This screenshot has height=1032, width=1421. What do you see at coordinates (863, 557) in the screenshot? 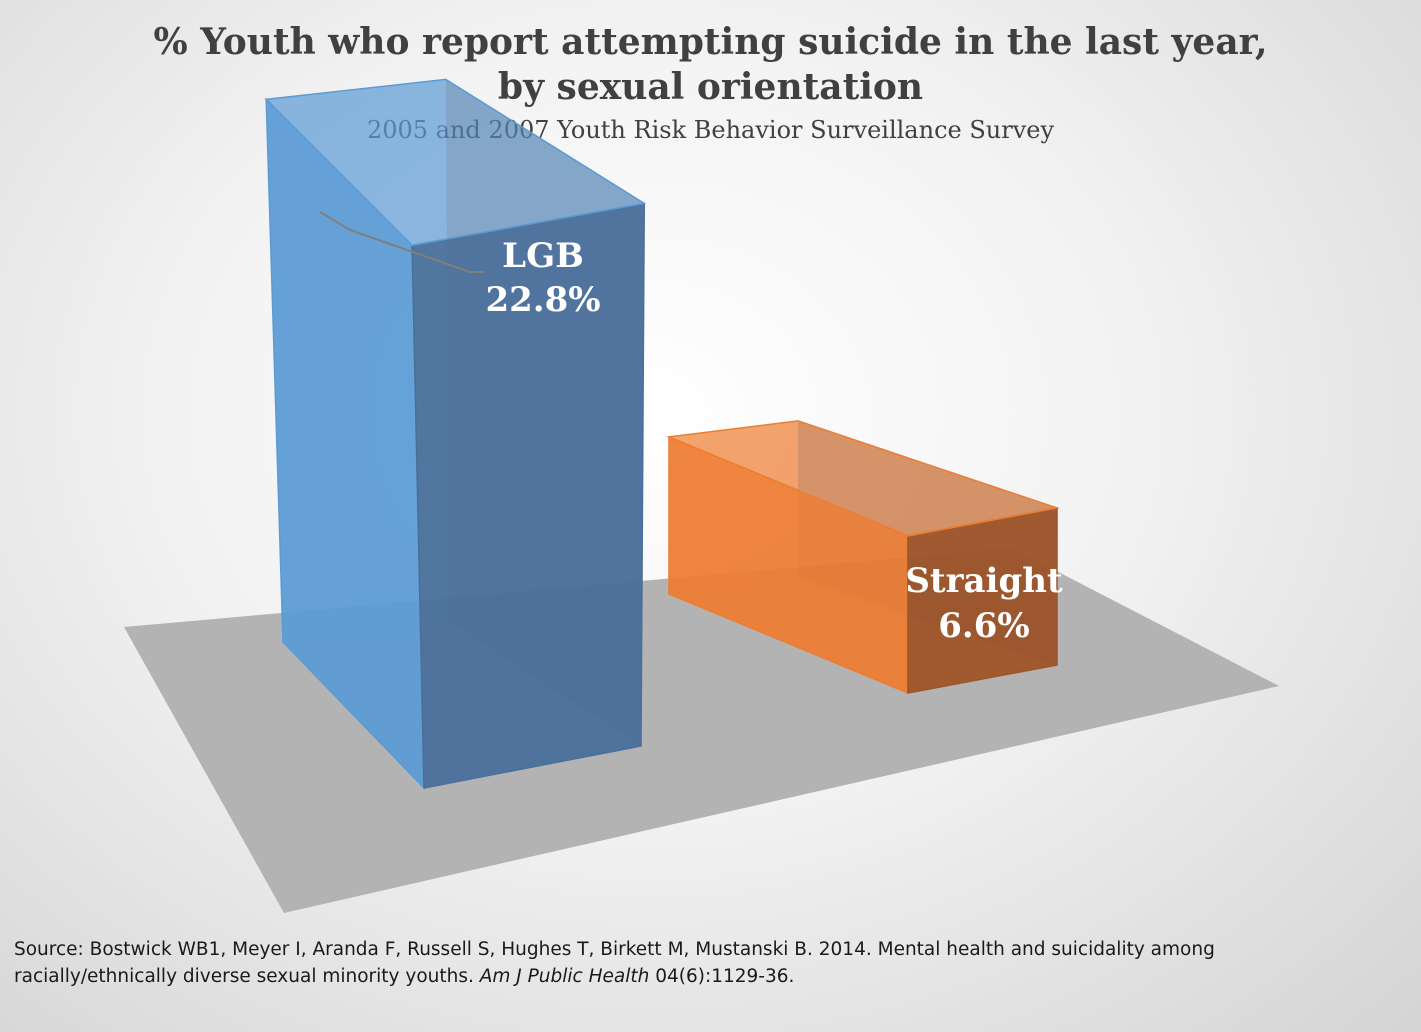
I see `bar-straight` at bounding box center [863, 557].